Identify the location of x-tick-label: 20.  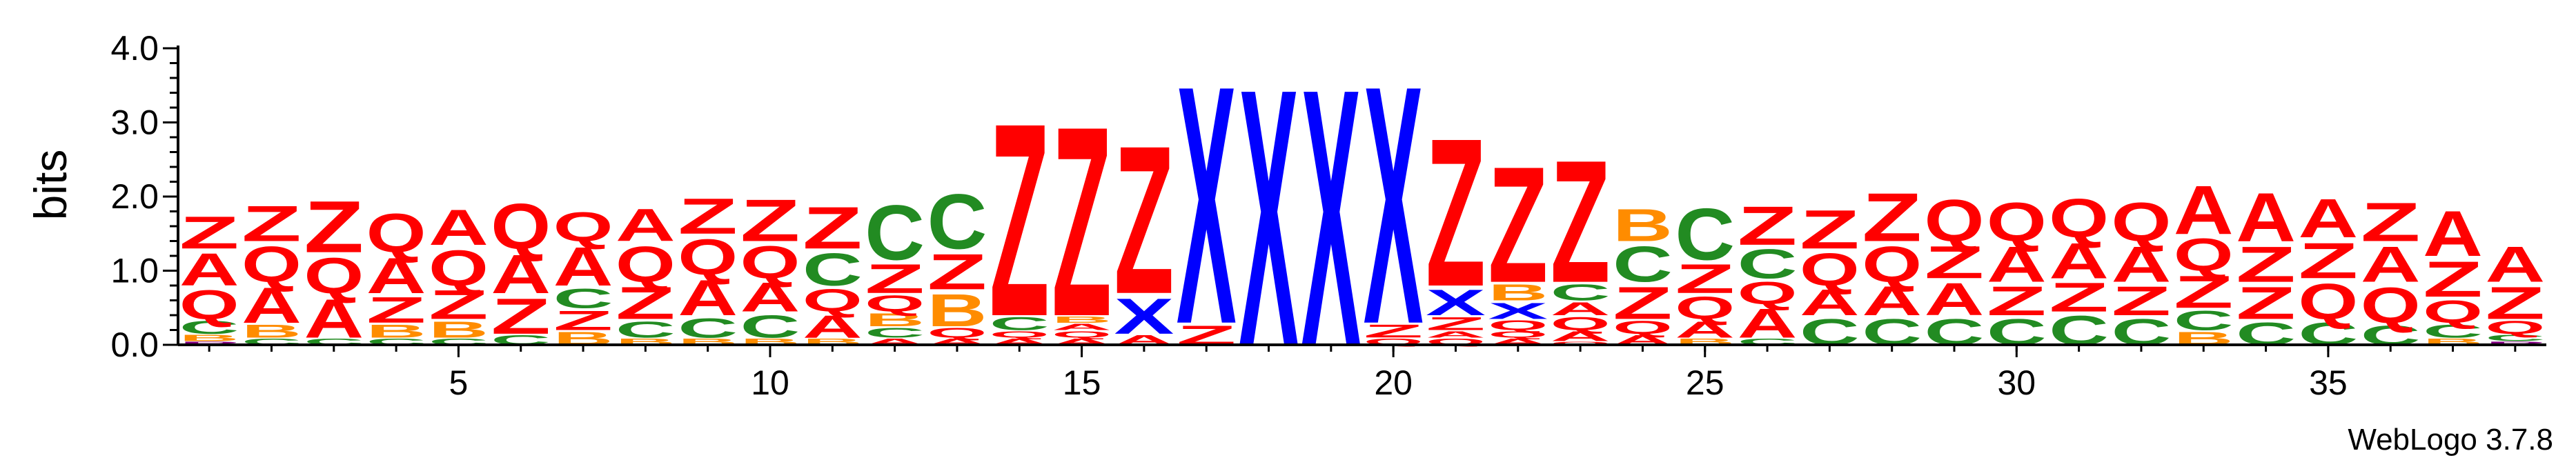
(1393, 382).